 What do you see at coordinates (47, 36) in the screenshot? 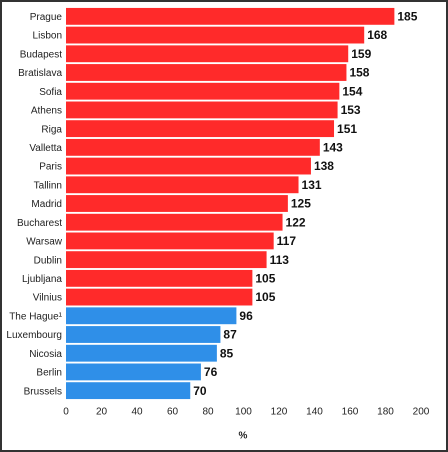
I see `y-tick-label: Lisbon` at bounding box center [47, 36].